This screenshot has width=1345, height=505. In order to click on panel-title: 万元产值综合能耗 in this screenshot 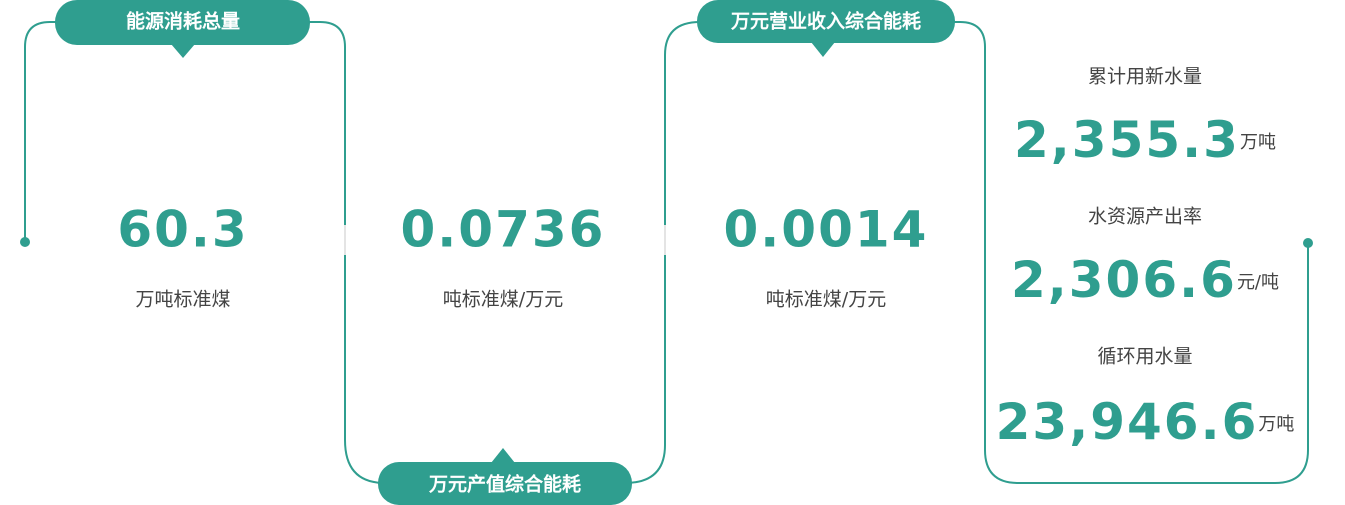, I will do `click(504, 484)`.